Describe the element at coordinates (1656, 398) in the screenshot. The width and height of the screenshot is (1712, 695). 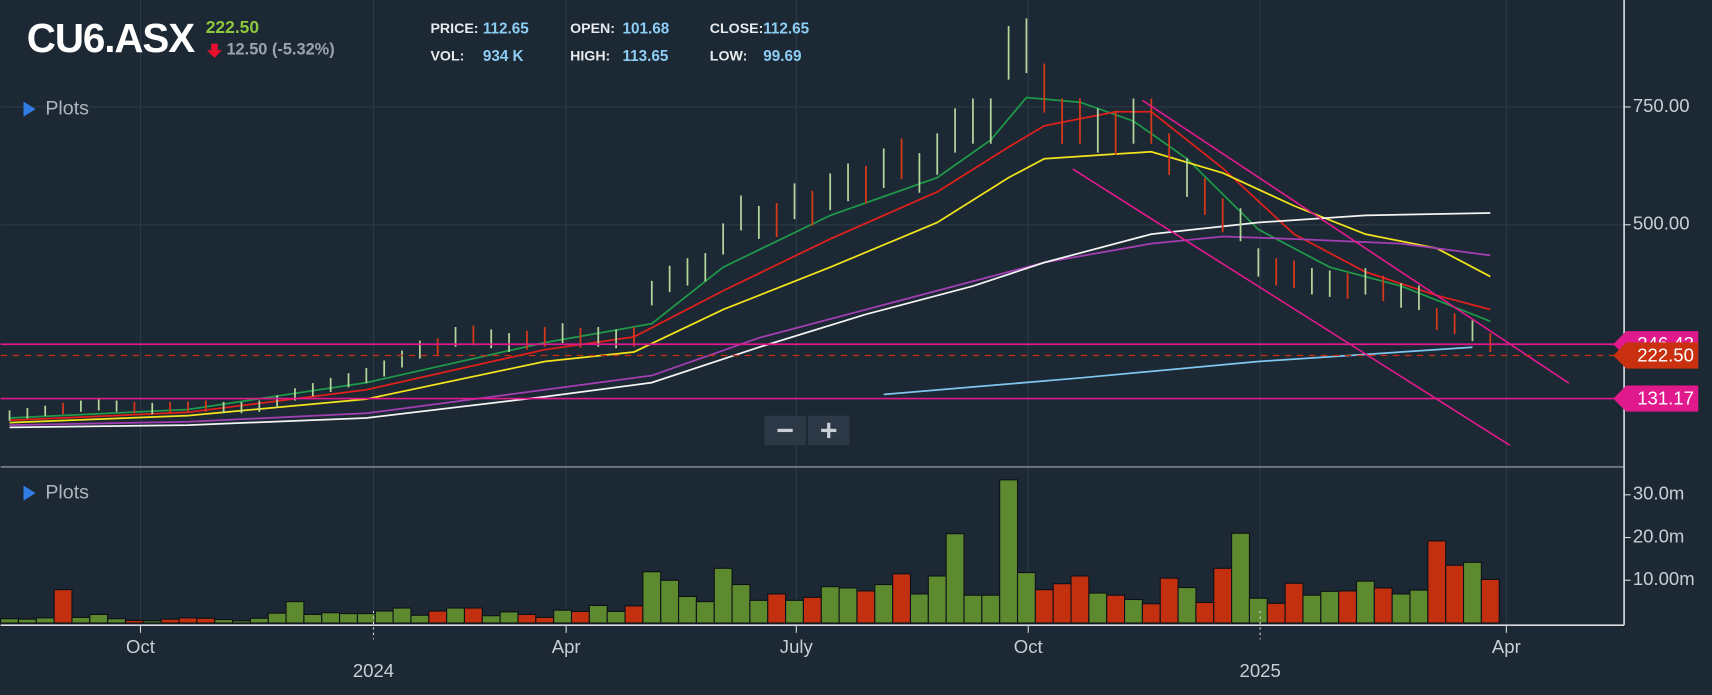
I see `level-tag` at that location.